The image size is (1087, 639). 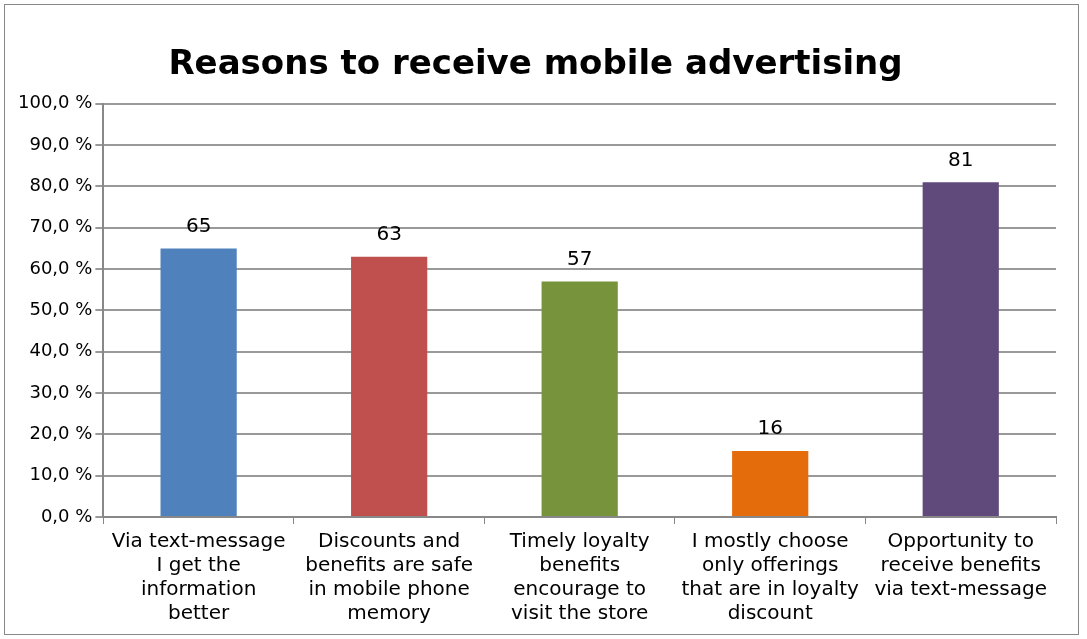 I want to click on x-tick-label: Discounts and benefits are safe in mobile phone memory, so click(x=389, y=576).